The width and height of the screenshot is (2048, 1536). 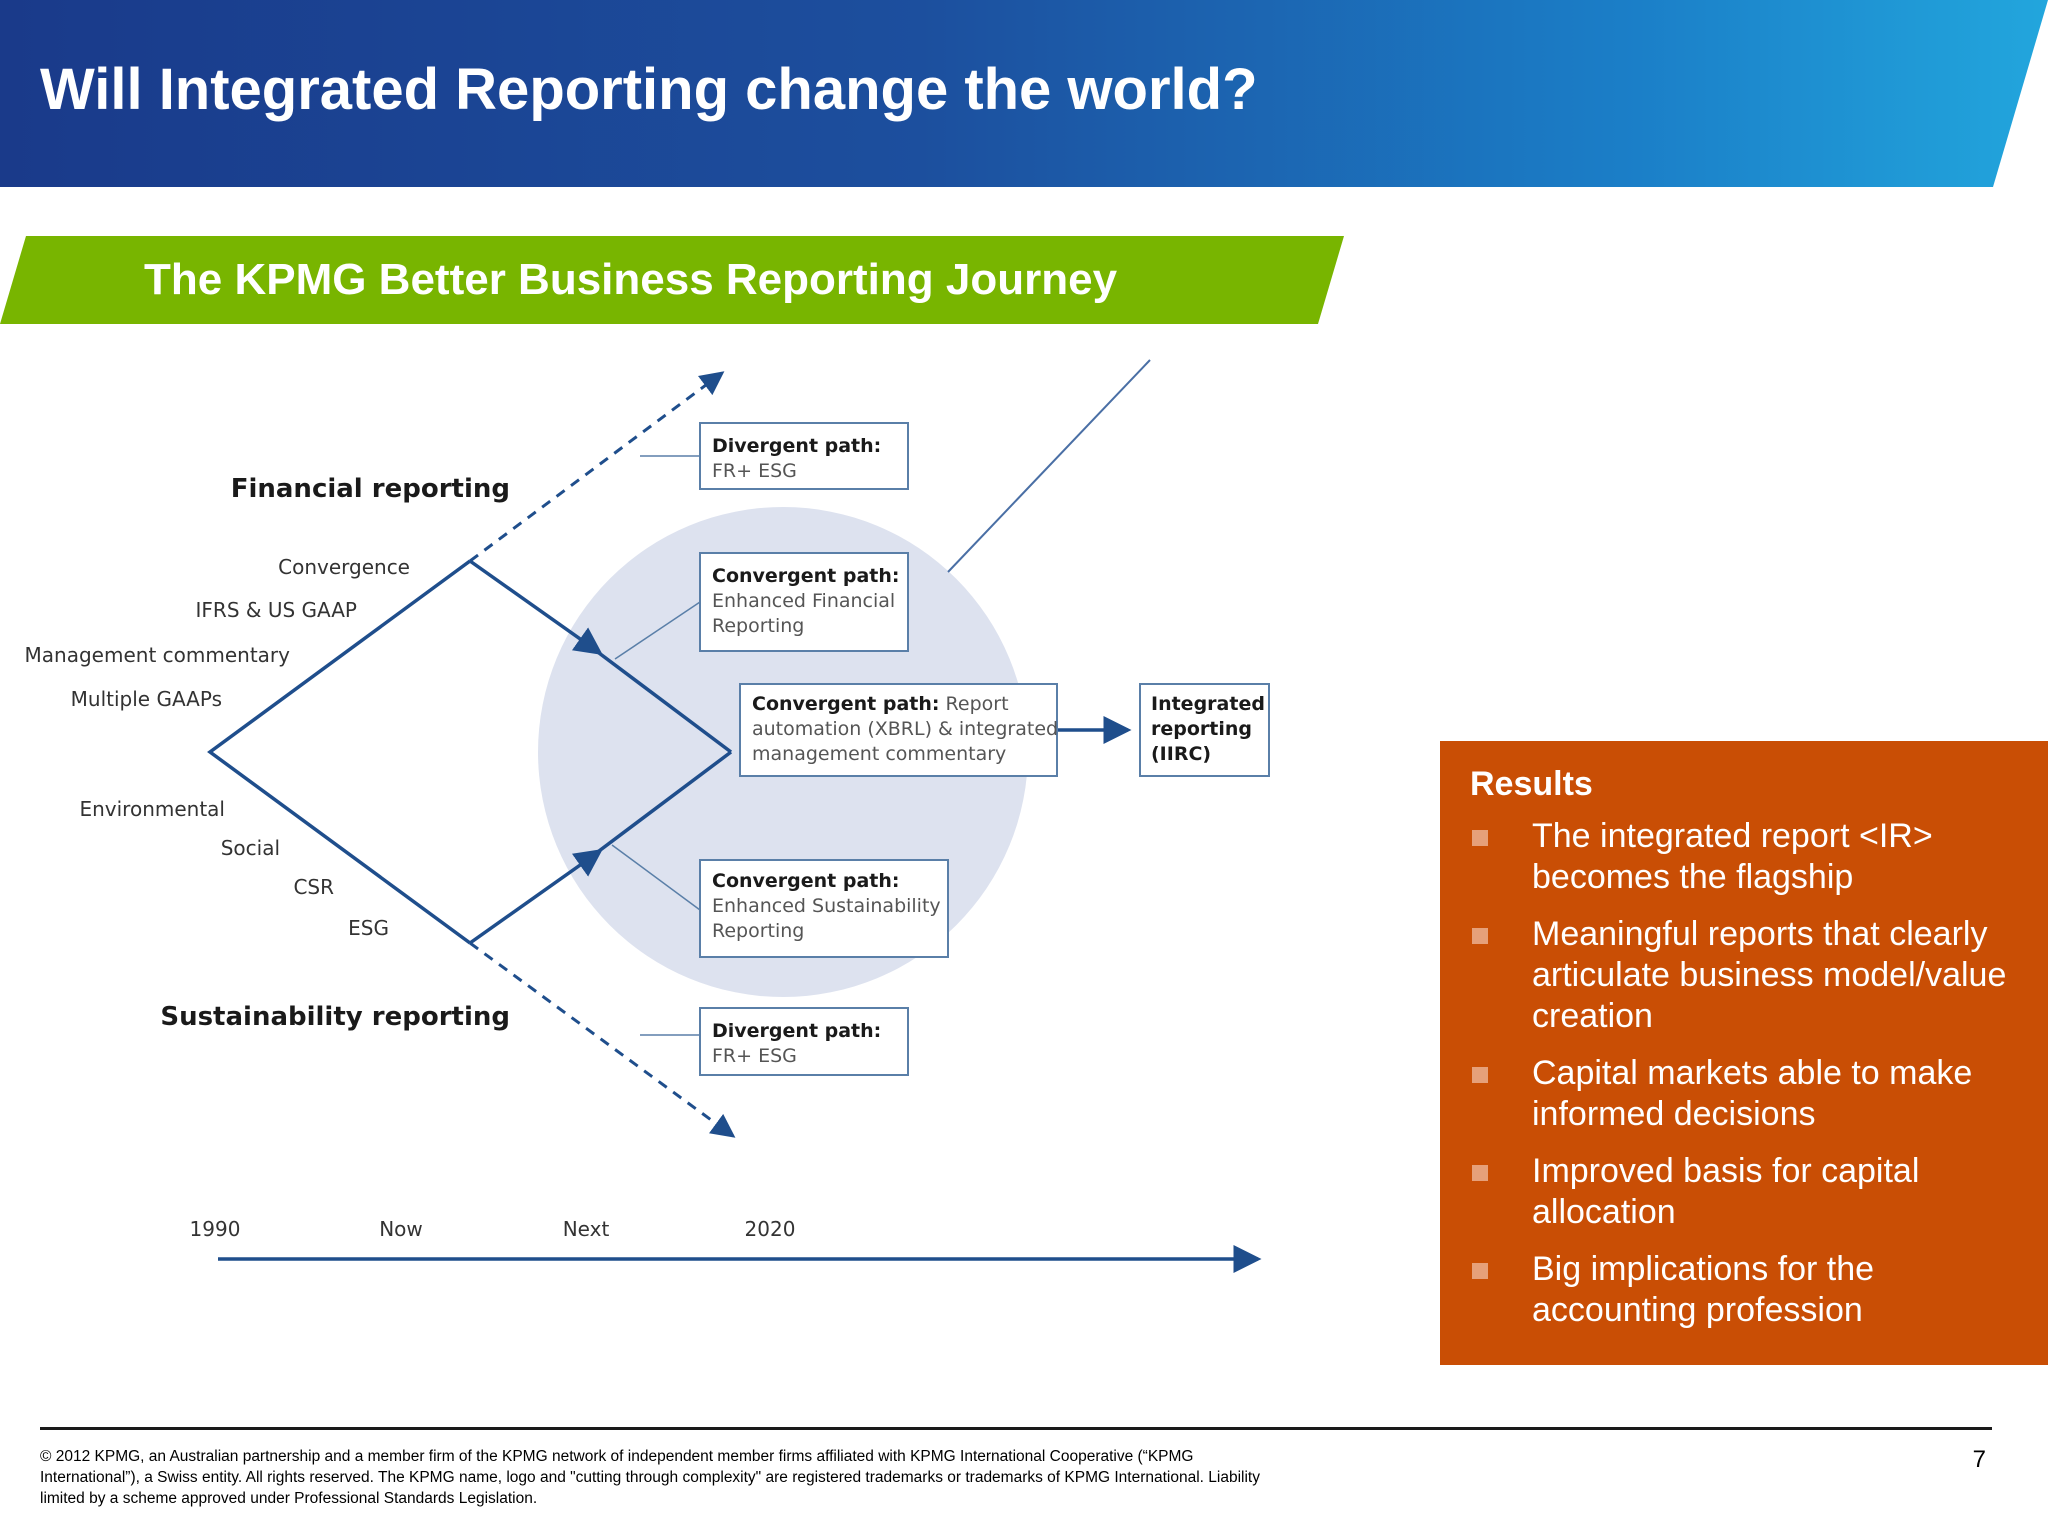 I want to click on footer-divider, so click(x=1016, y=1428).